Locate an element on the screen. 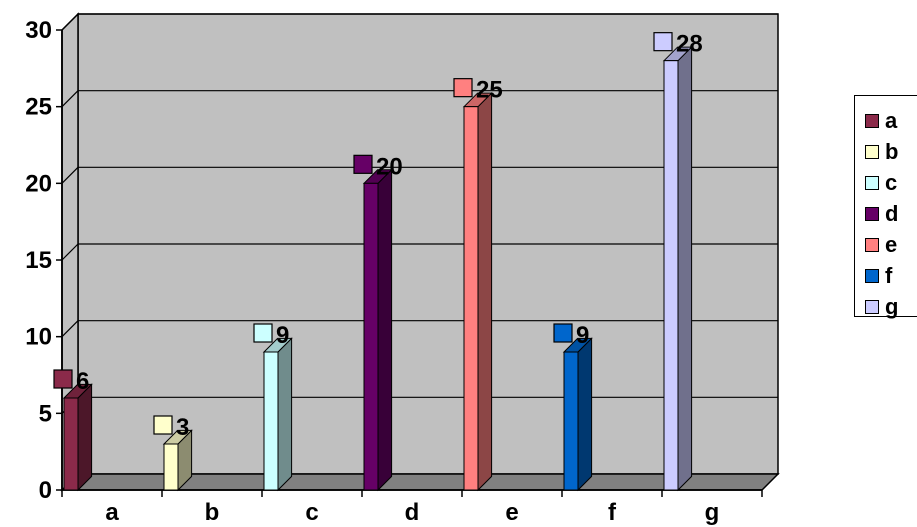 This screenshot has height=527, width=917. data-label: 20 is located at coordinates (389, 166).